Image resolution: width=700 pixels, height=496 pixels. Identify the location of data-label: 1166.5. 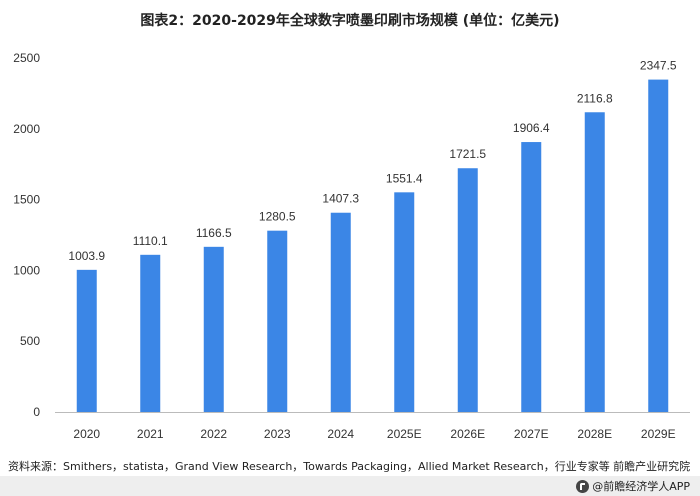
(214, 233).